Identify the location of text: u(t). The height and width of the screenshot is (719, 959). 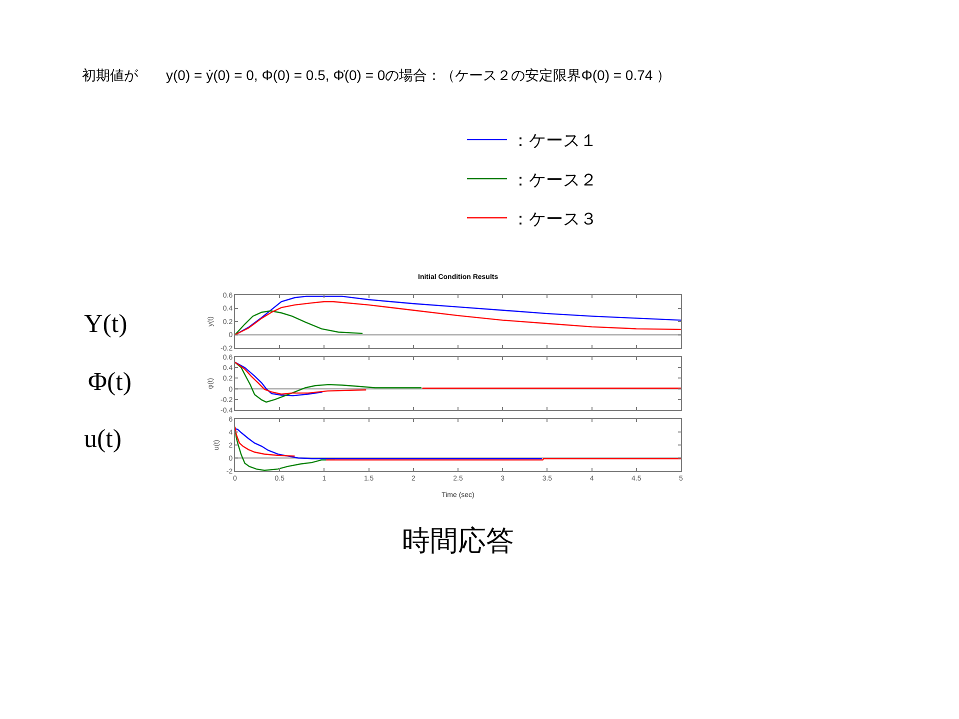
(103, 438).